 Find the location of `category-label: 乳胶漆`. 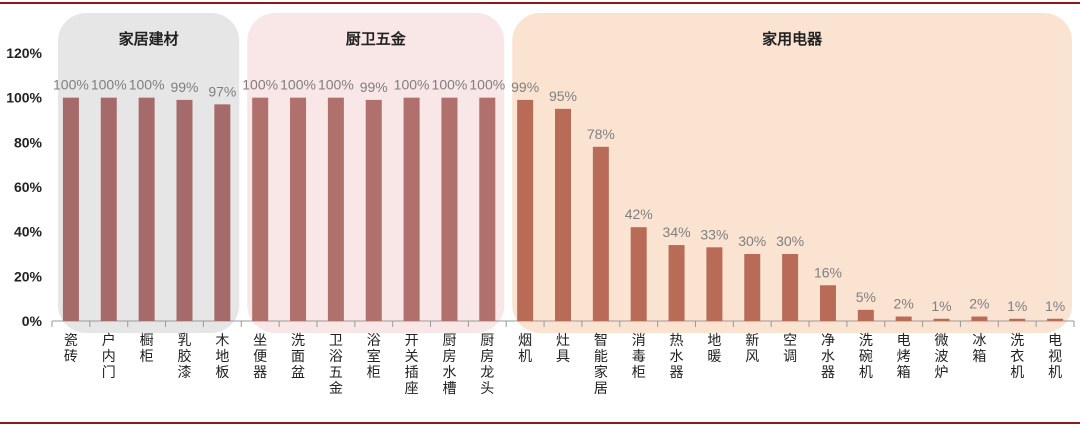

category-label: 乳胶漆 is located at coordinates (184, 357).